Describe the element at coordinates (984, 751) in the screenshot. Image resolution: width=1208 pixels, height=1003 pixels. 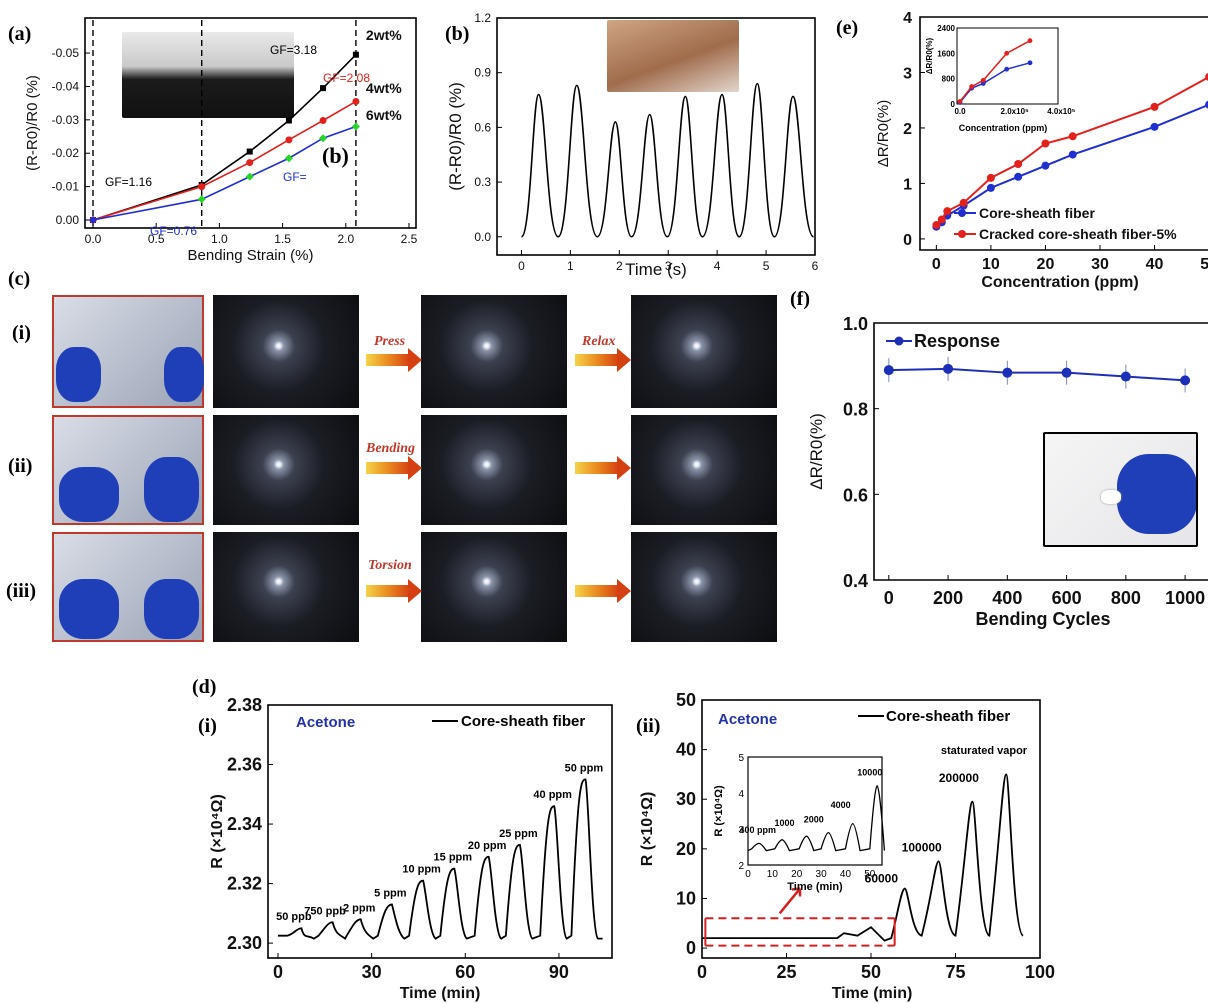
I see `plot-d-ii-note: staturated vapor` at that location.